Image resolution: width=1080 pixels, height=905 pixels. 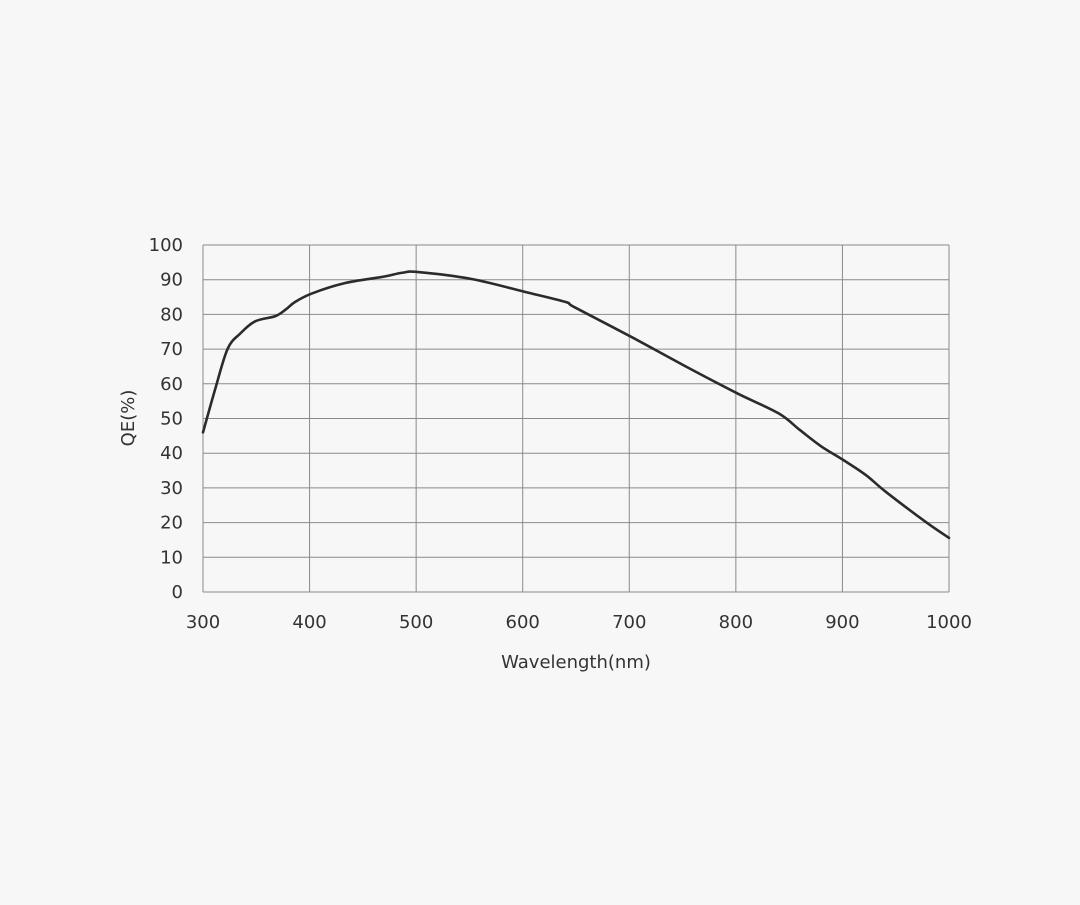 What do you see at coordinates (171, 280) in the screenshot?
I see `y-tick-label: 90` at bounding box center [171, 280].